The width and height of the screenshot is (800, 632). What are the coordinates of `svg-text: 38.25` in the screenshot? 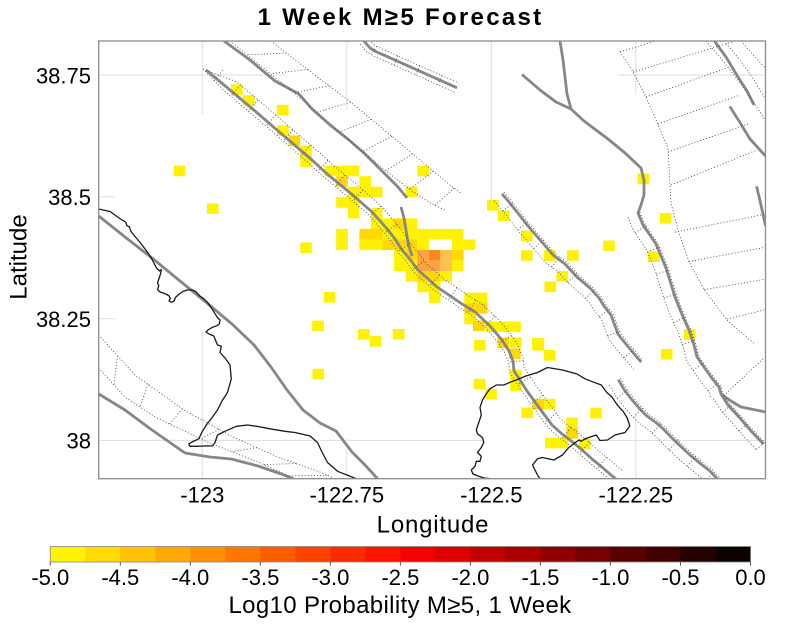 It's located at (63, 319).